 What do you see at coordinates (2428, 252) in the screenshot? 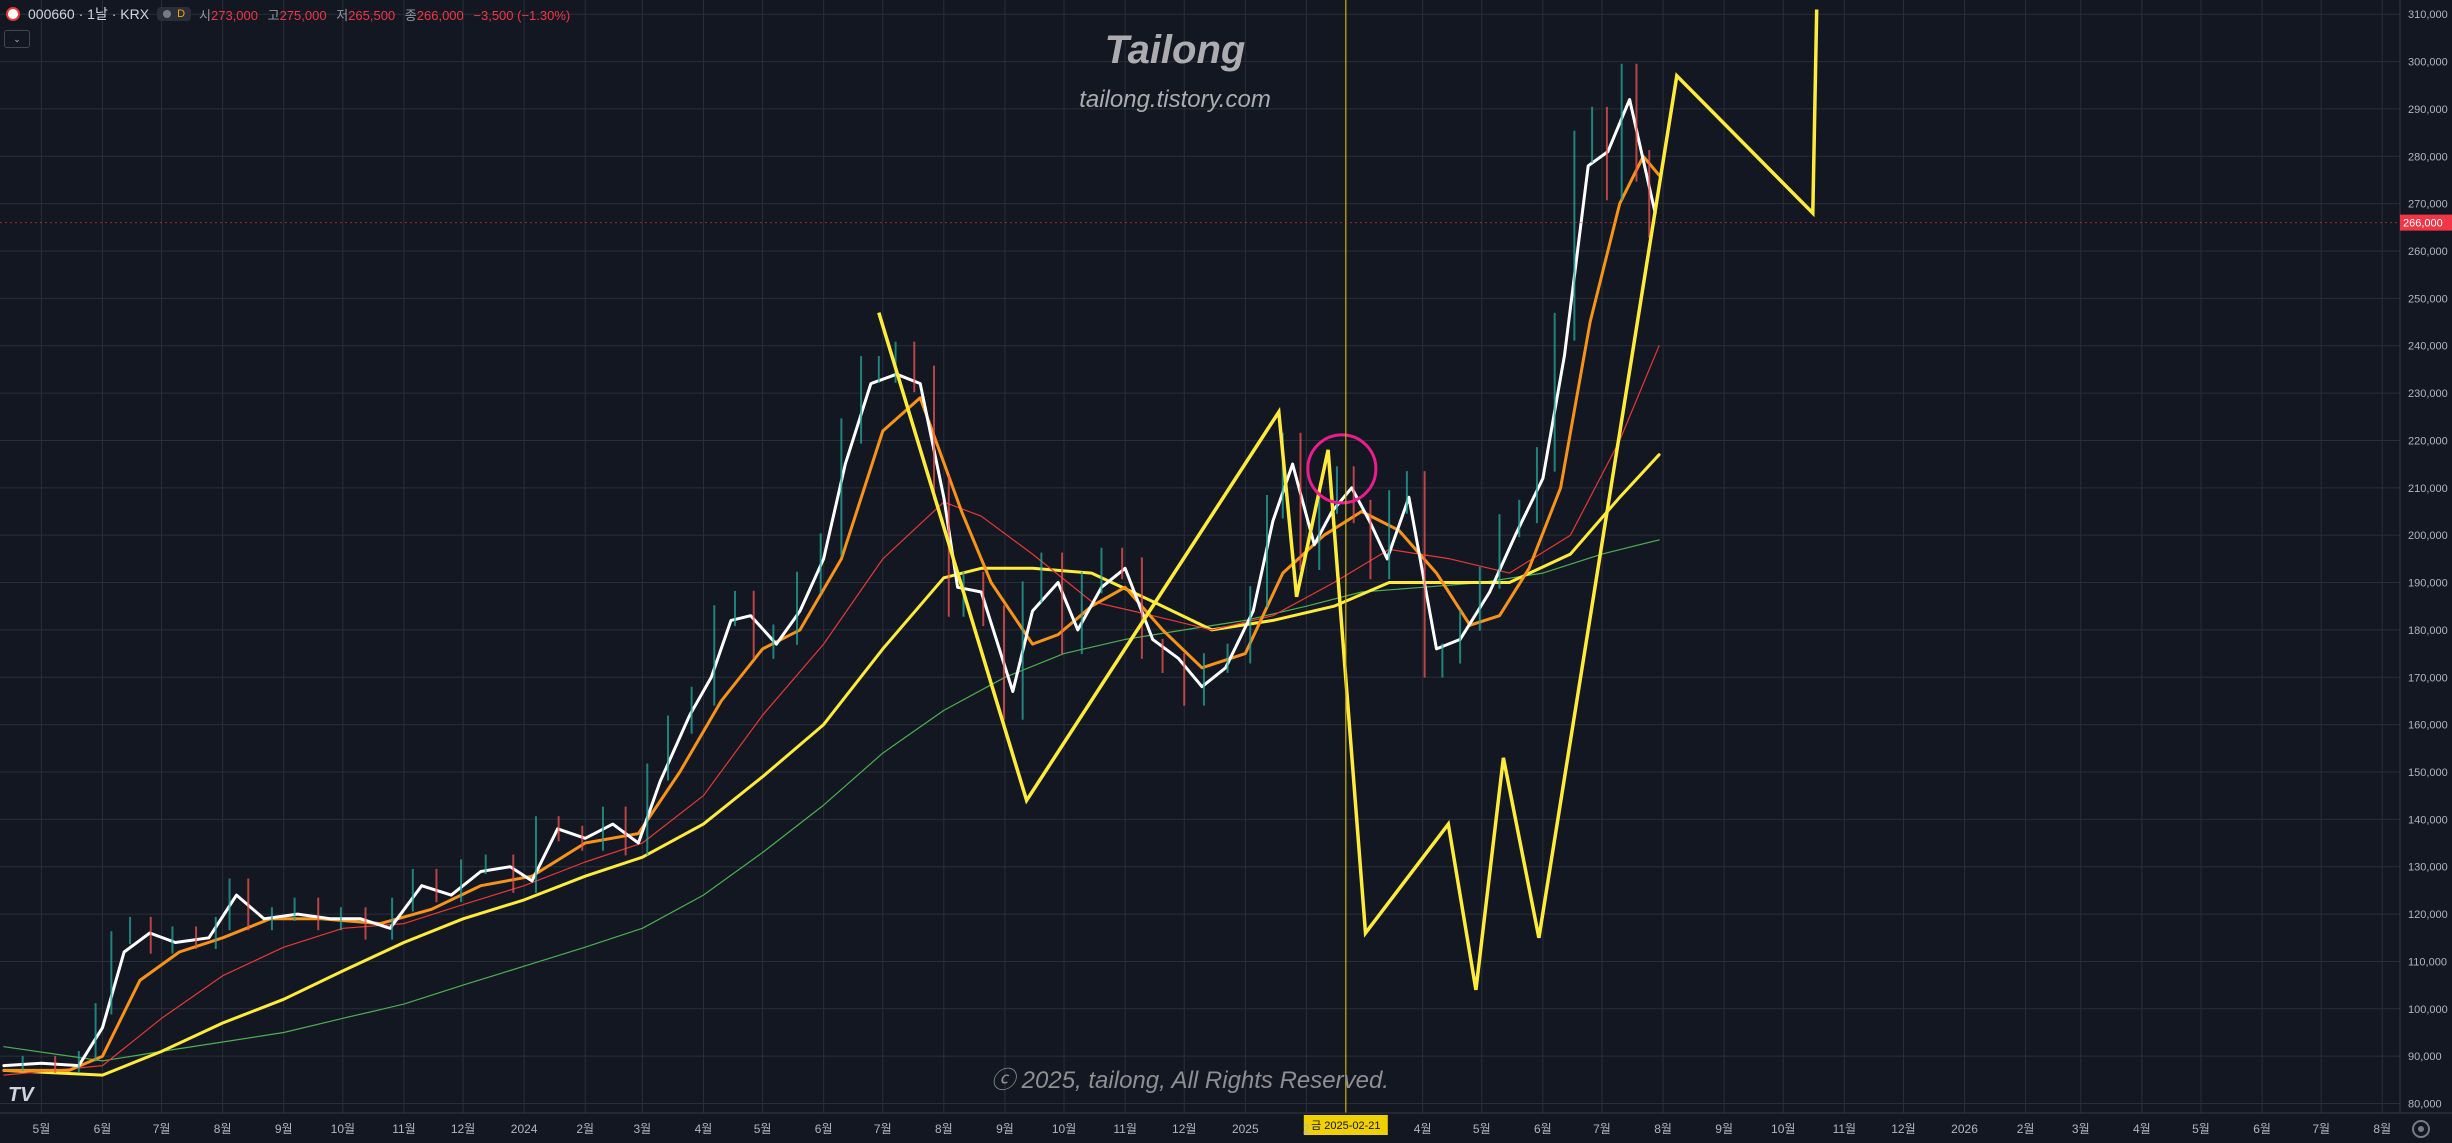
I see `y-tick-label: 260,000` at bounding box center [2428, 252].